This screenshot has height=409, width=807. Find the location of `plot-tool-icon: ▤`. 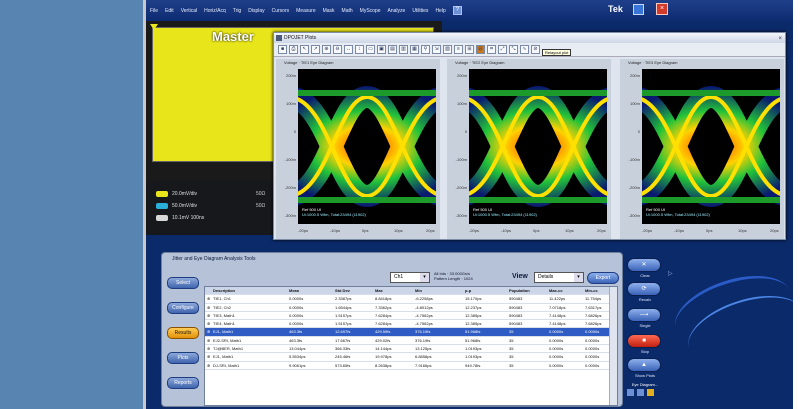

plot-tool-icon: ▤ is located at coordinates (392, 49).